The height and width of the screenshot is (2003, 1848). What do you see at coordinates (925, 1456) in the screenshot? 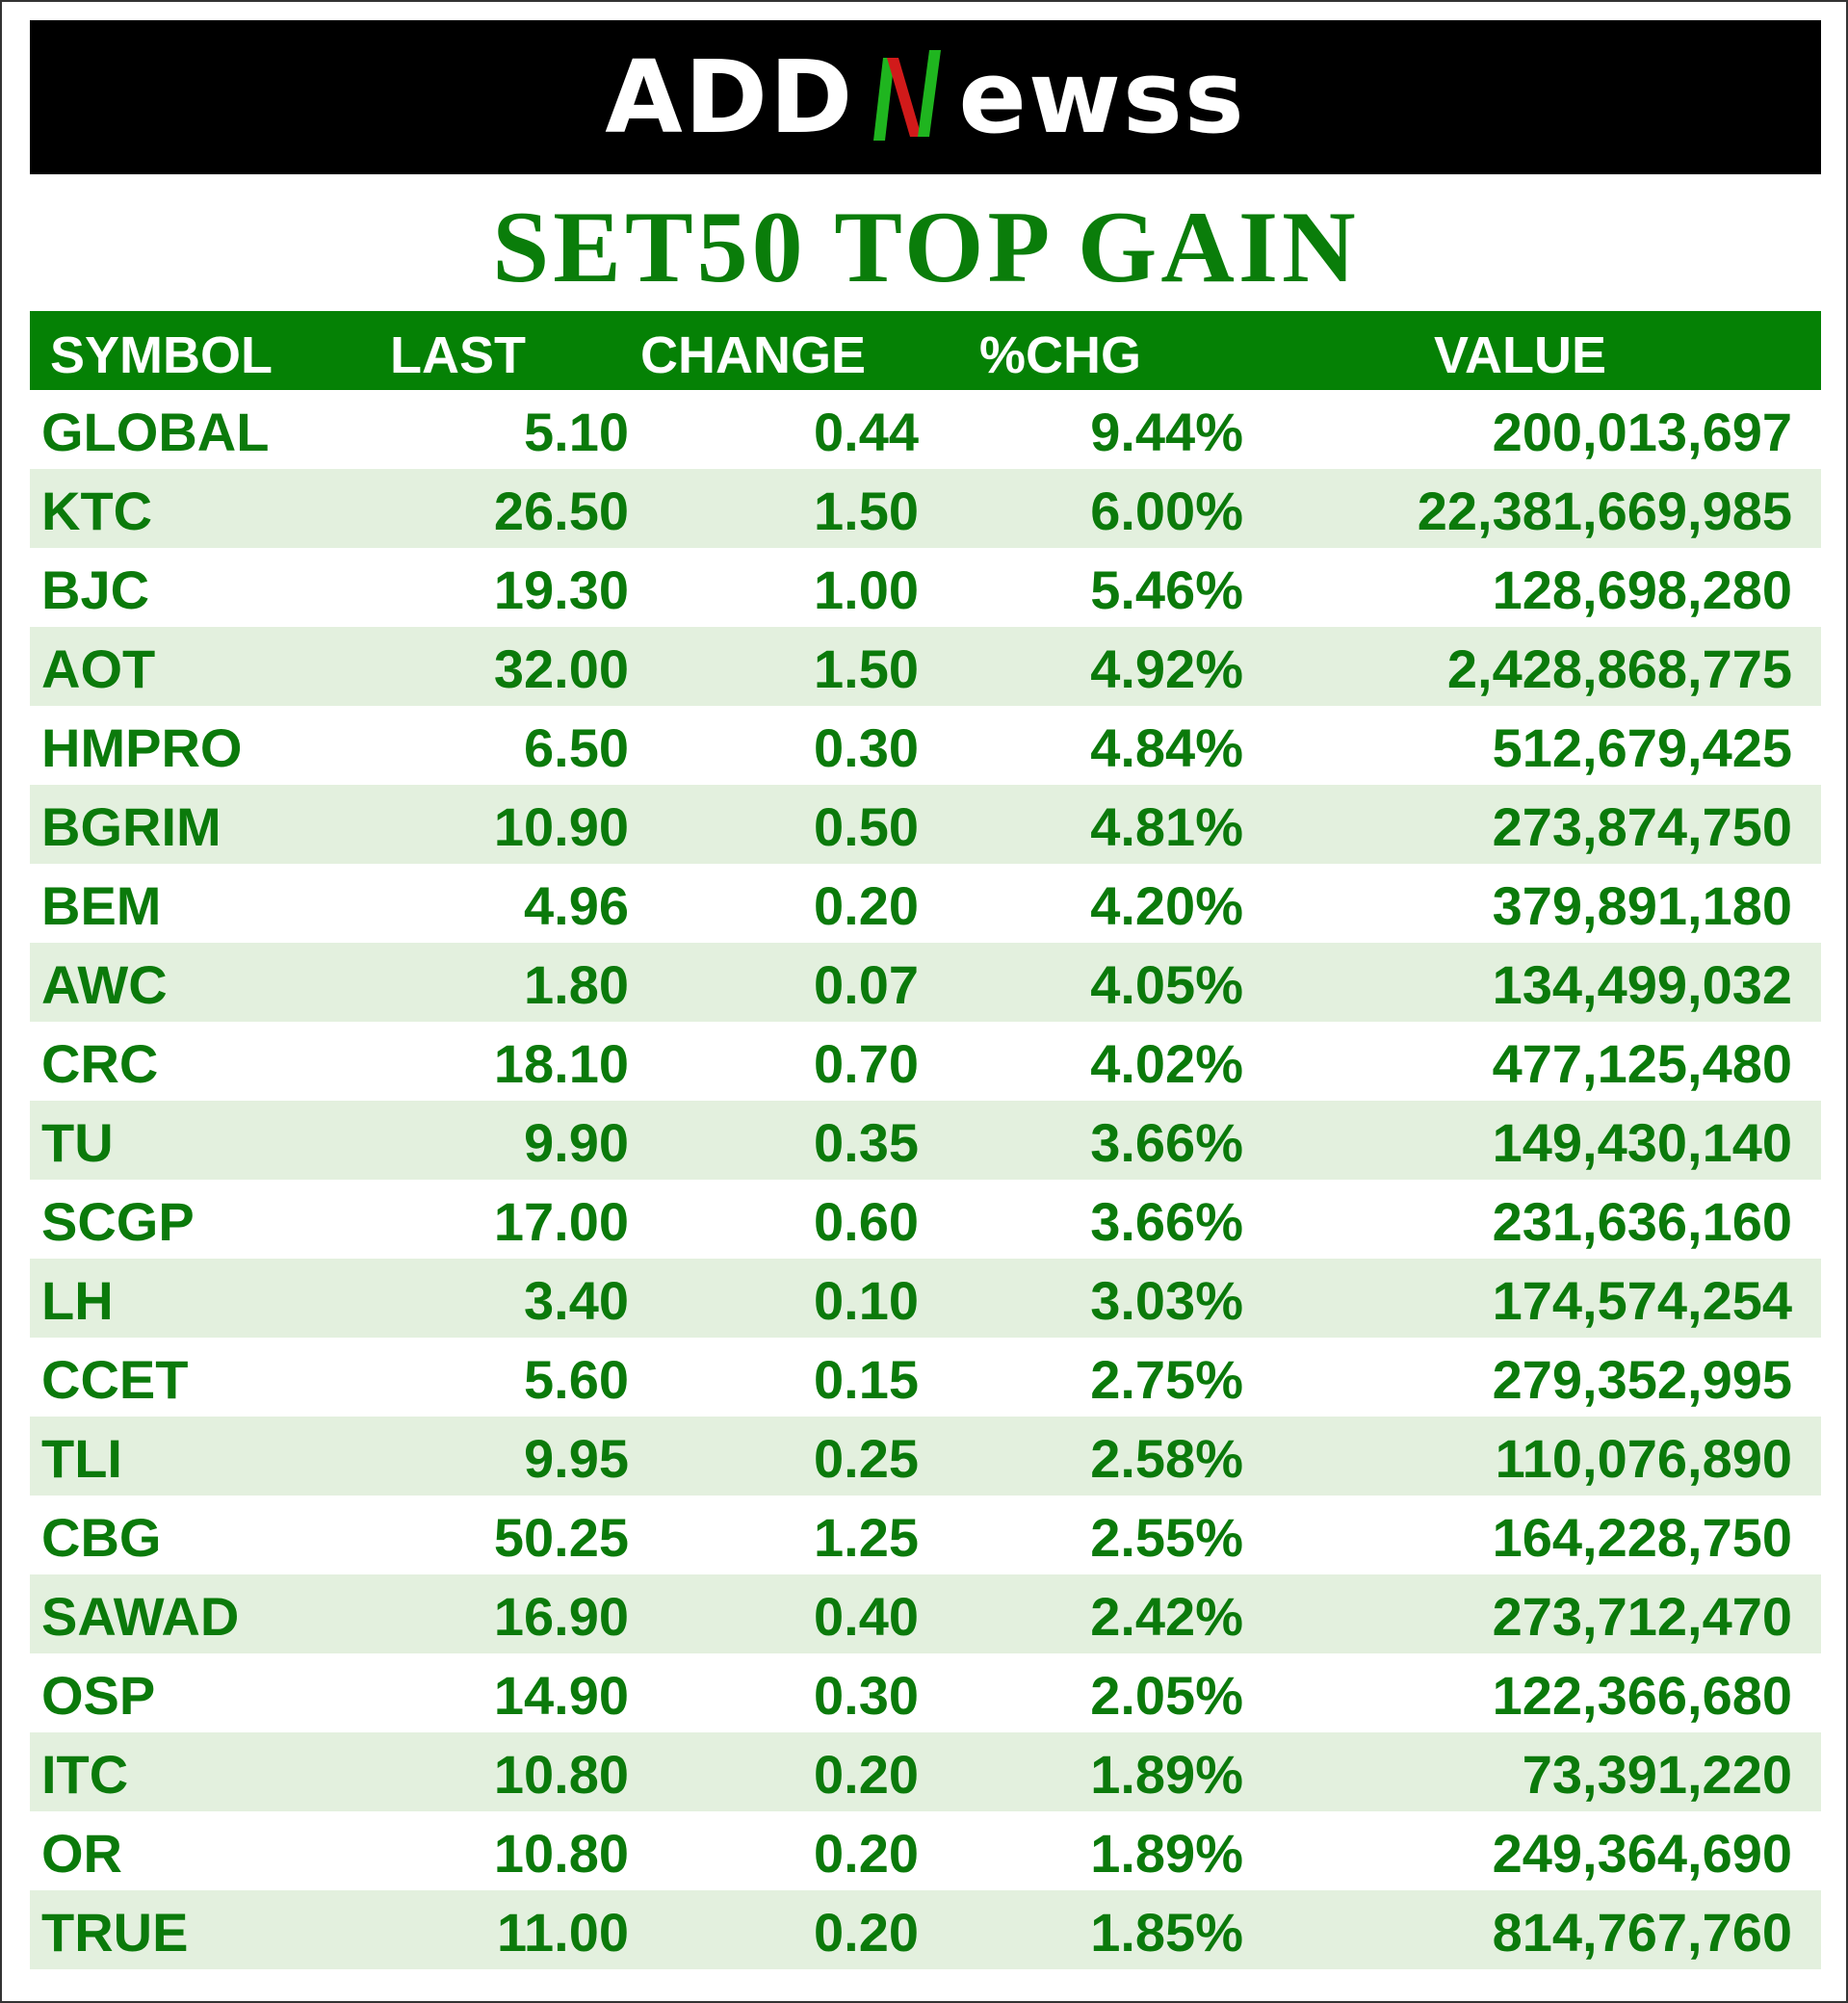
I see `table-row: TLI 9.95 0.25 2.58% 110,076,890` at bounding box center [925, 1456].